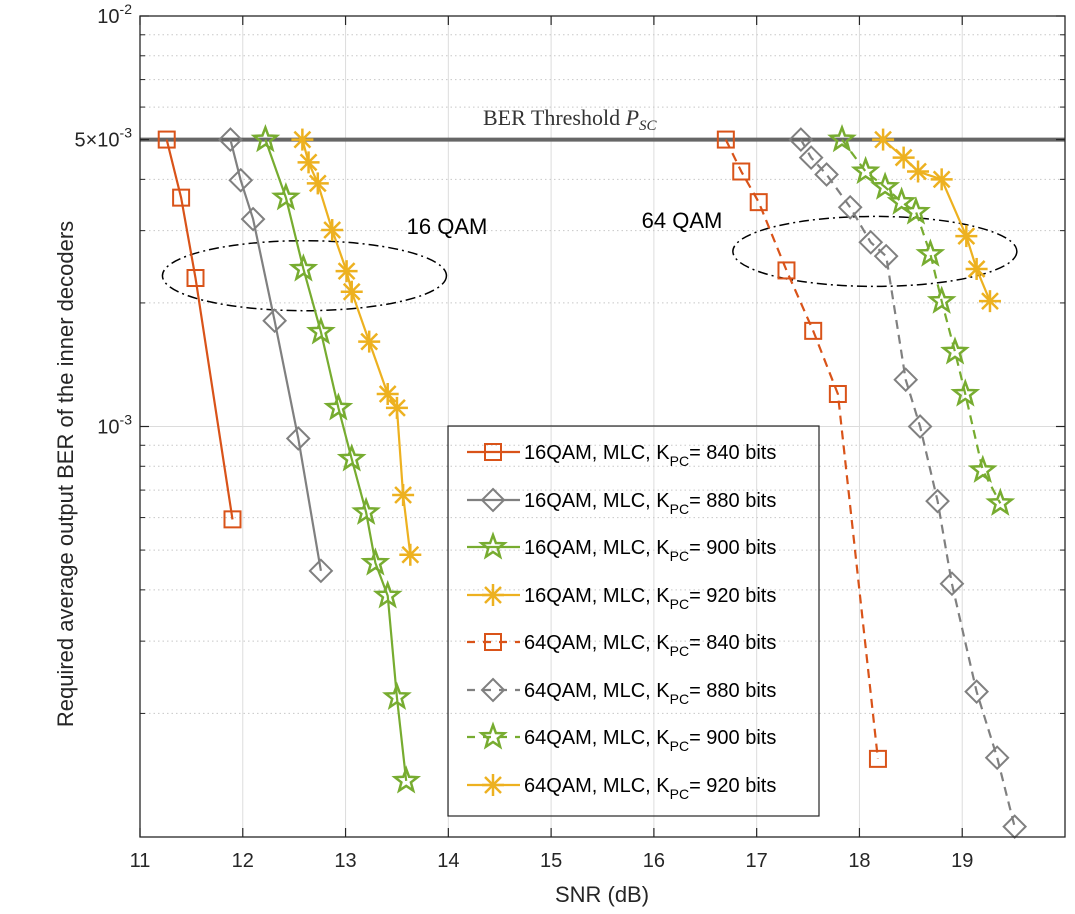 The height and width of the screenshot is (914, 1075). What do you see at coordinates (345, 861) in the screenshot?
I see `x-tick-label: 13` at bounding box center [345, 861].